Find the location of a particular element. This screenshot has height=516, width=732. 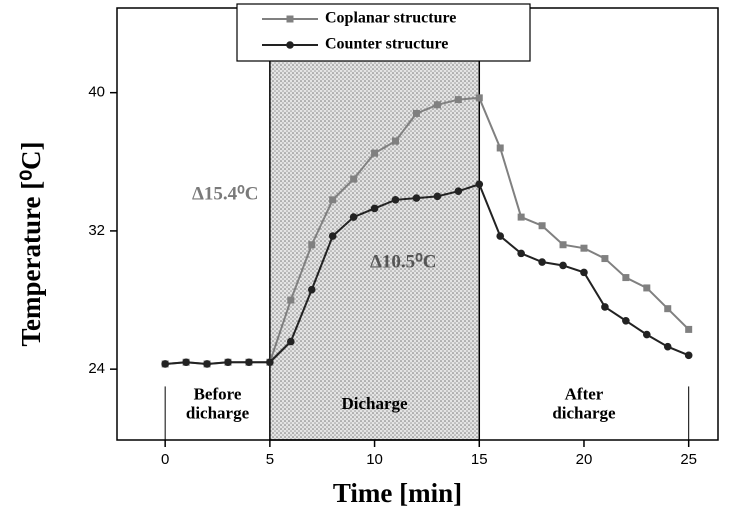

annotation: Δ15.4⁰C is located at coordinates (225, 193).